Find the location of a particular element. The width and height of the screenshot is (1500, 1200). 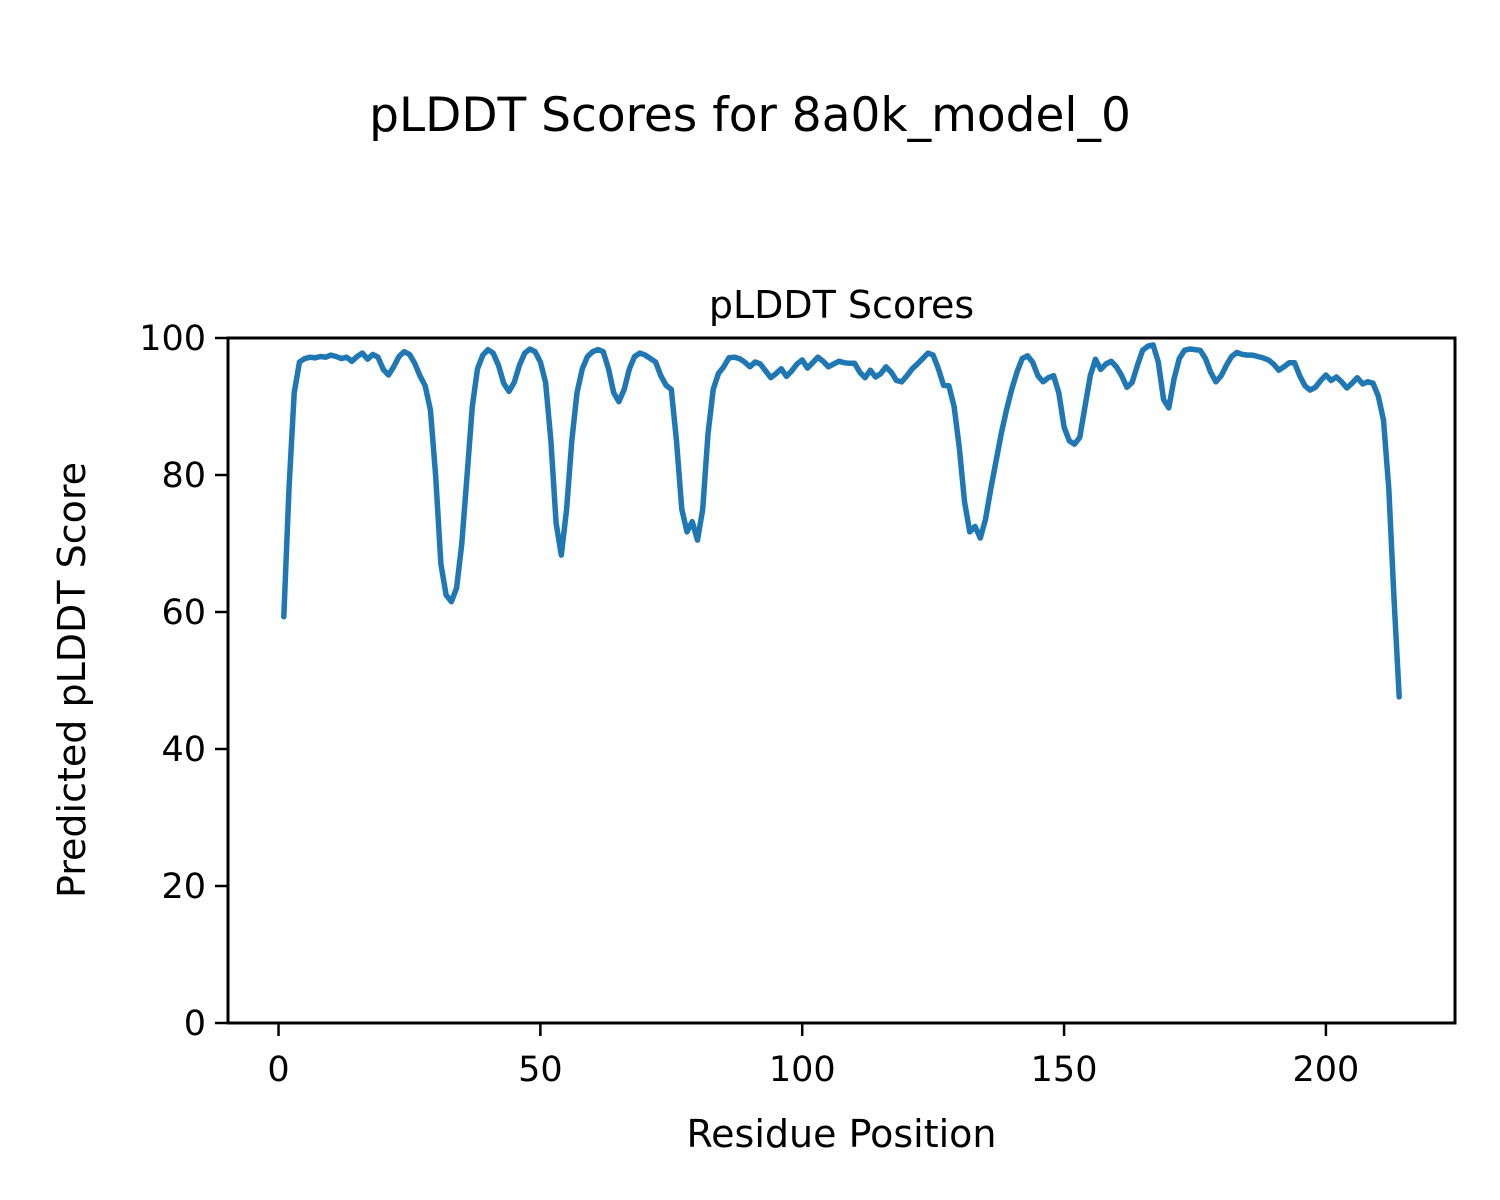

y-tick-label: 100 is located at coordinates (172, 339).